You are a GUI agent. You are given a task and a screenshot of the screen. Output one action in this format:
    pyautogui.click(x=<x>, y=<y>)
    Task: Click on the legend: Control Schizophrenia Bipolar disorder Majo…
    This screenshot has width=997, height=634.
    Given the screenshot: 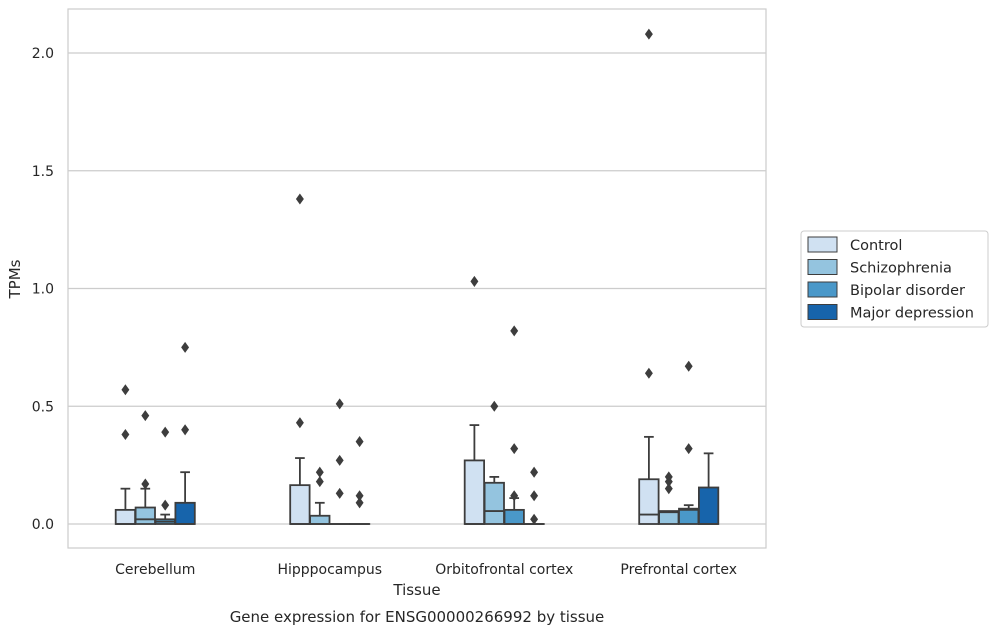 What is the action you would take?
    pyautogui.click(x=894, y=279)
    